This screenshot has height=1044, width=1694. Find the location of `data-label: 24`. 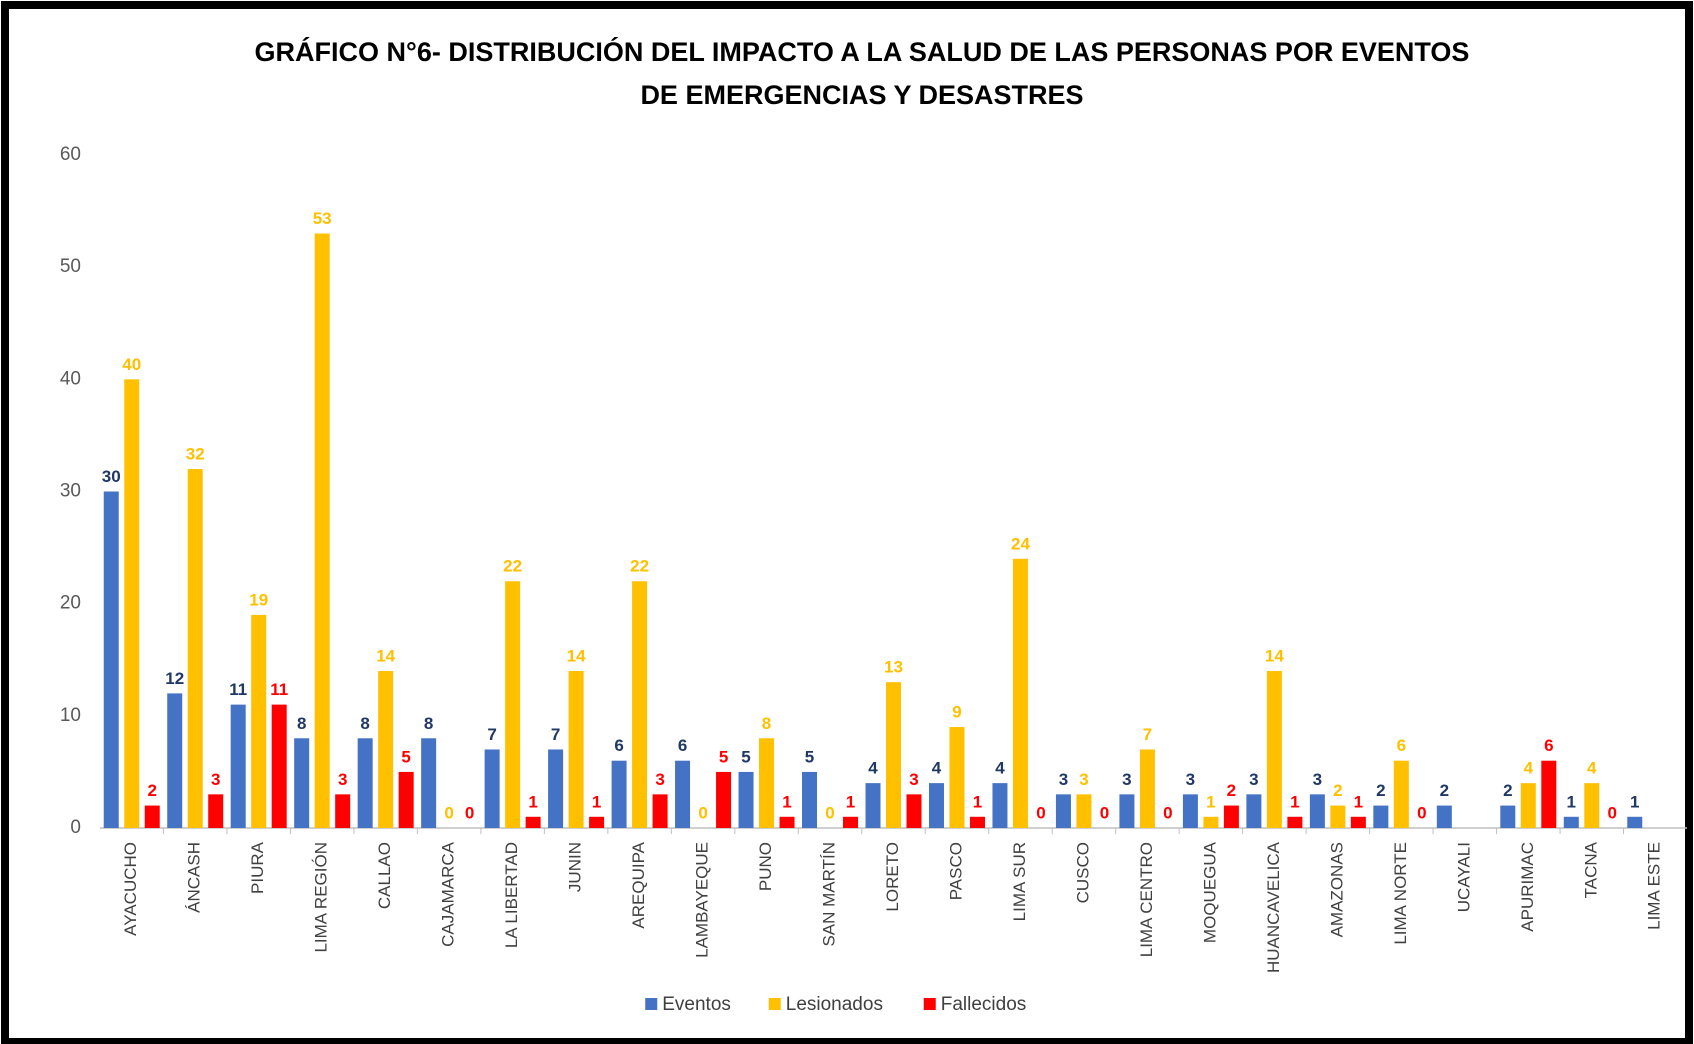

data-label: 24 is located at coordinates (1020, 543).